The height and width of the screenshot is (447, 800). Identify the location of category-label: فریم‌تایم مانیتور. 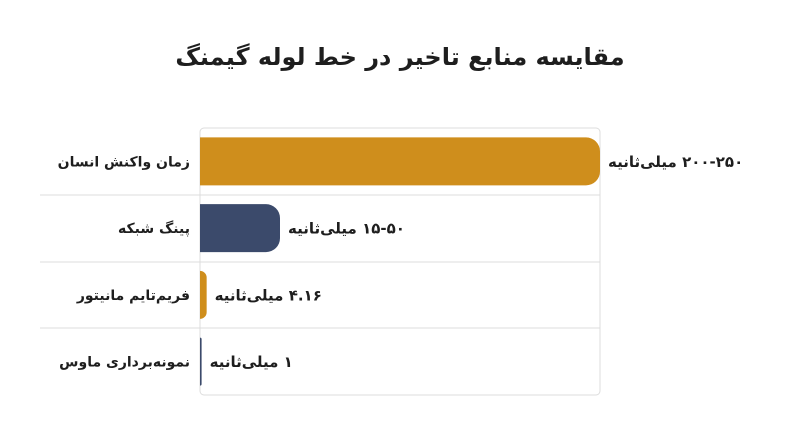
(133, 296).